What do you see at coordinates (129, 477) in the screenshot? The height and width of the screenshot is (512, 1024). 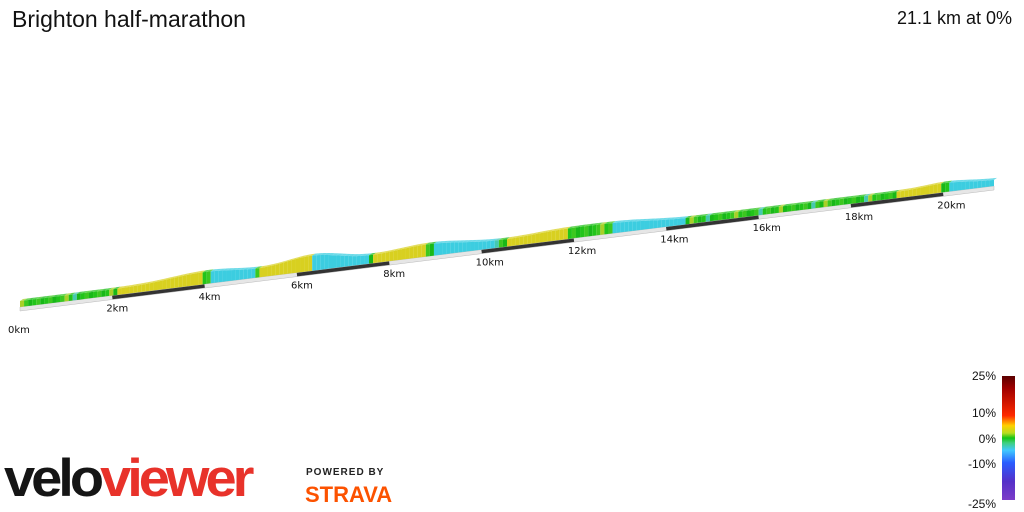 I see `veloviewer-logo: veloviewer` at bounding box center [129, 477].